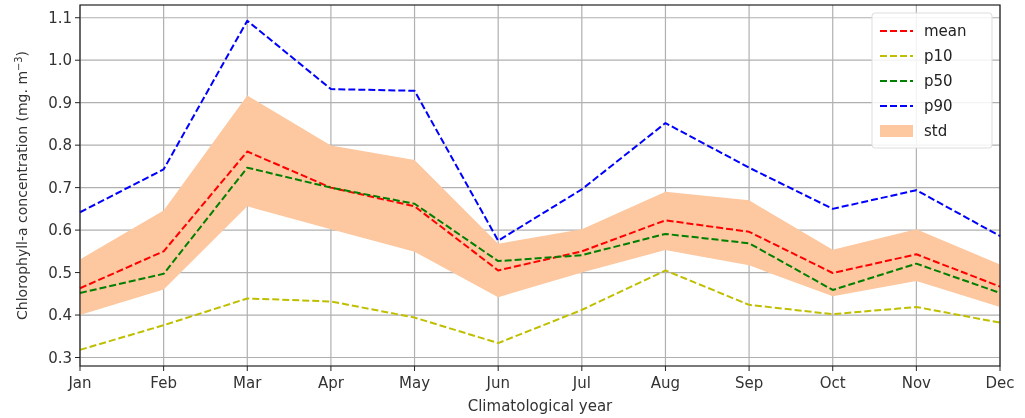  I want to click on x-tick-label: Jan, so click(79, 383).